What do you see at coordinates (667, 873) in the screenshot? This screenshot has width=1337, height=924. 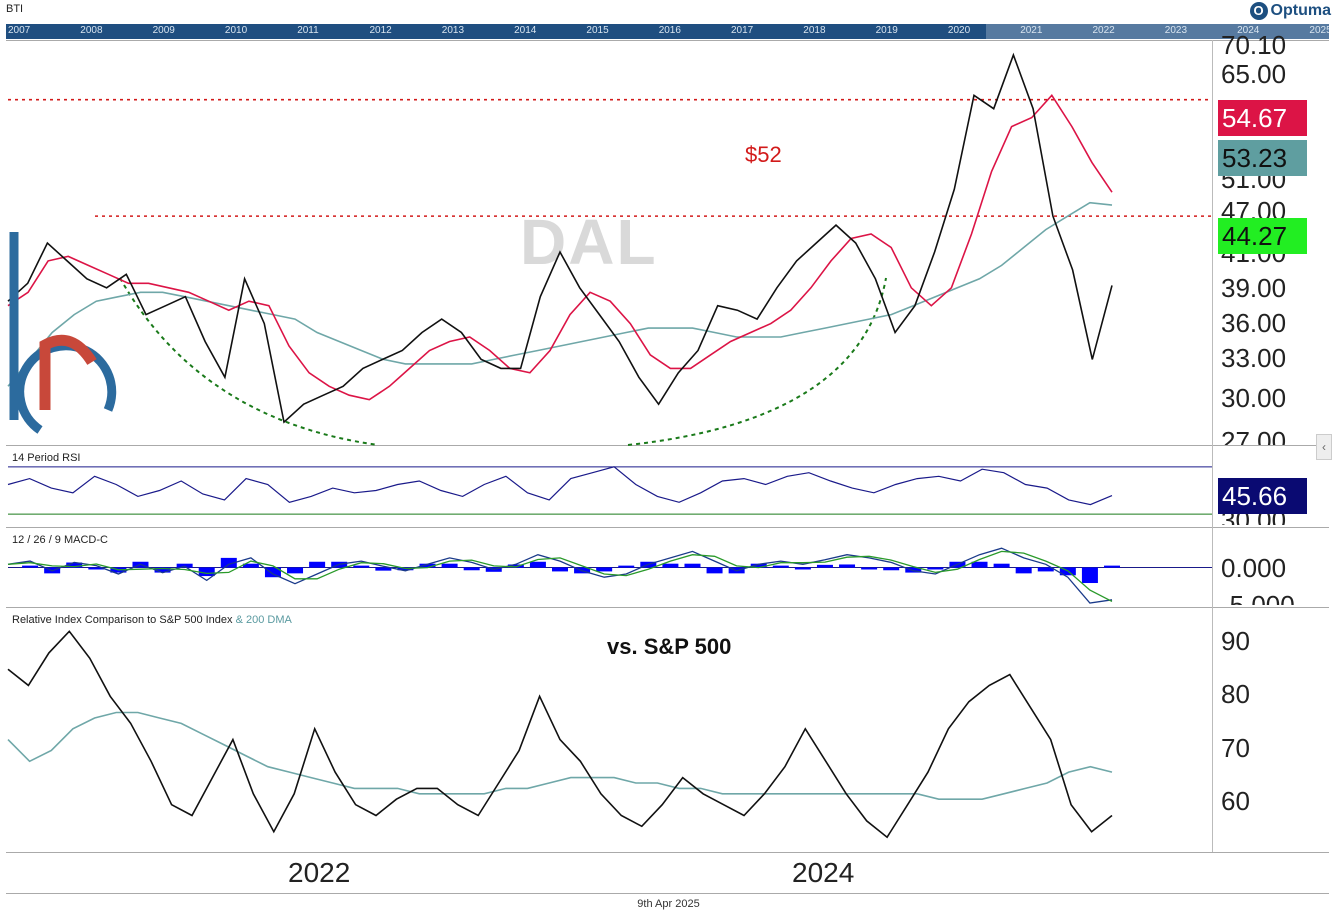 I see `time-axis: 2022 2024` at bounding box center [667, 873].